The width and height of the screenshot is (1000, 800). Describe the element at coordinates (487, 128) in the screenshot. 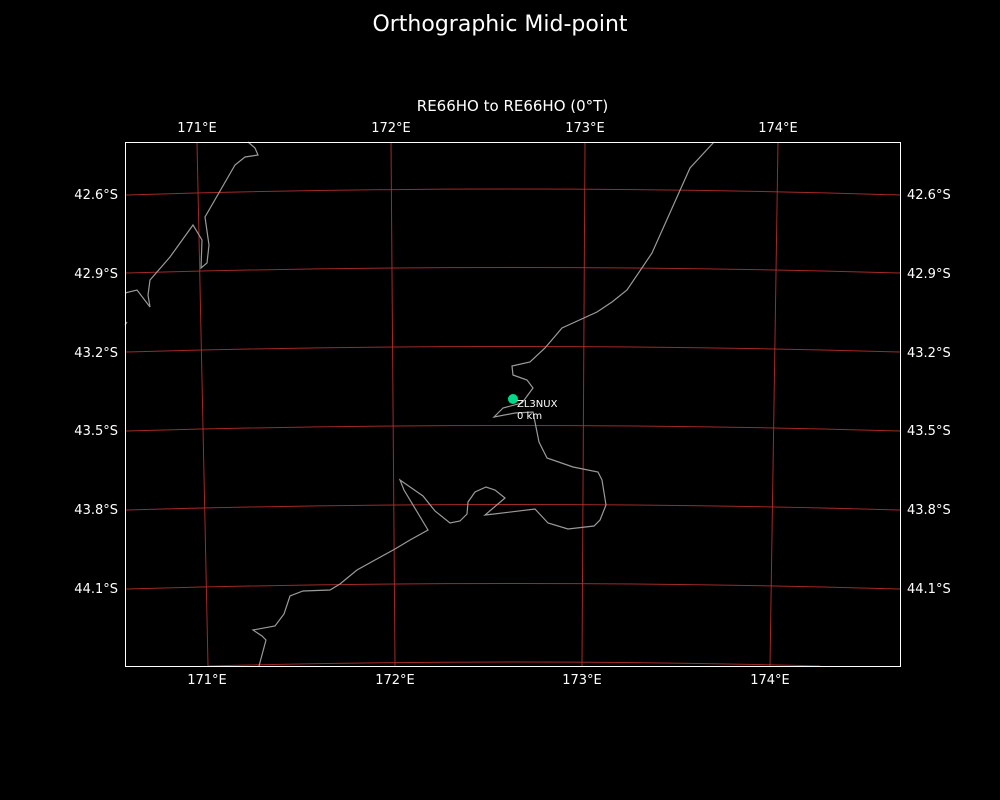

I see `top-lon-ticks: 171°E 172°E 173°E 174°E` at that location.